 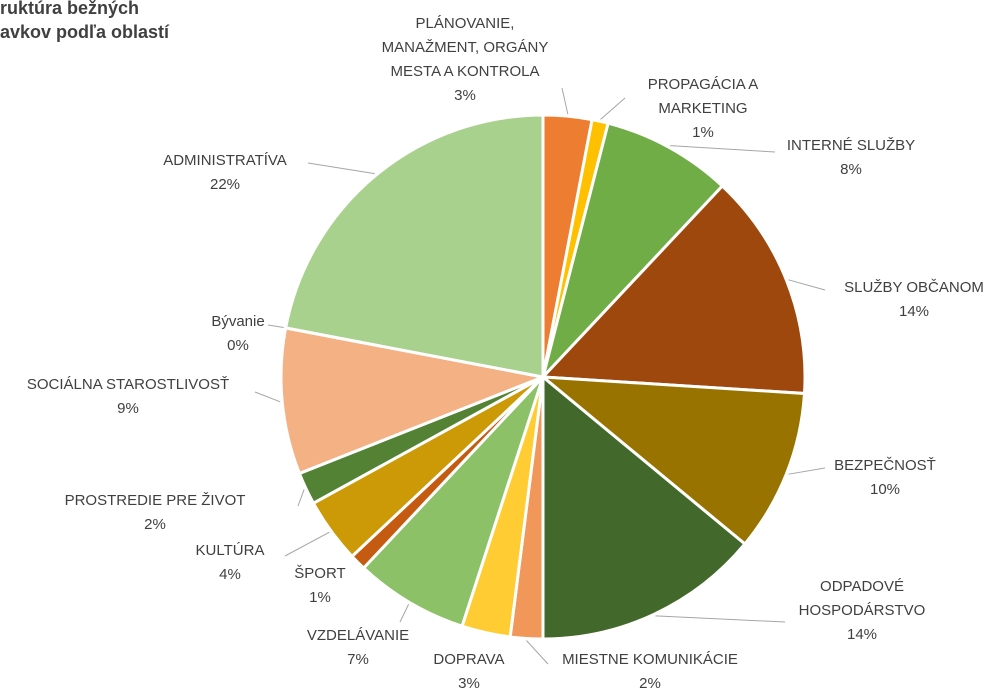 What do you see at coordinates (851, 145) in the screenshot?
I see `slice-label: INTERNÉ SLUŽBY` at bounding box center [851, 145].